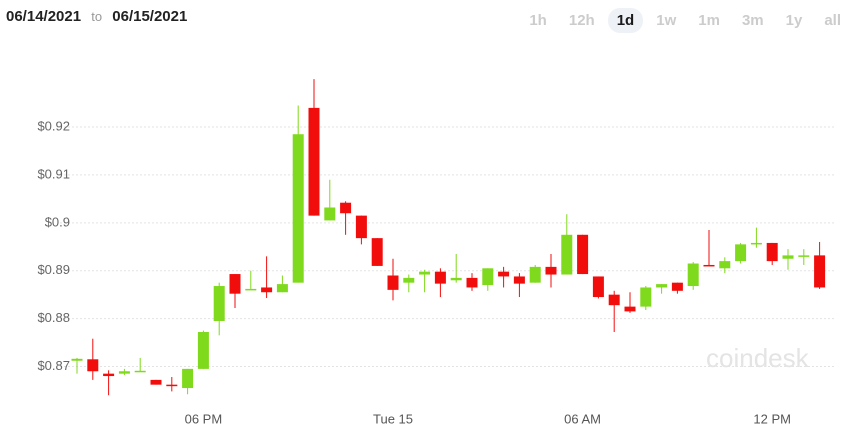 The width and height of the screenshot is (858, 442). I want to click on x-tick-label: 06 AM, so click(582, 418).